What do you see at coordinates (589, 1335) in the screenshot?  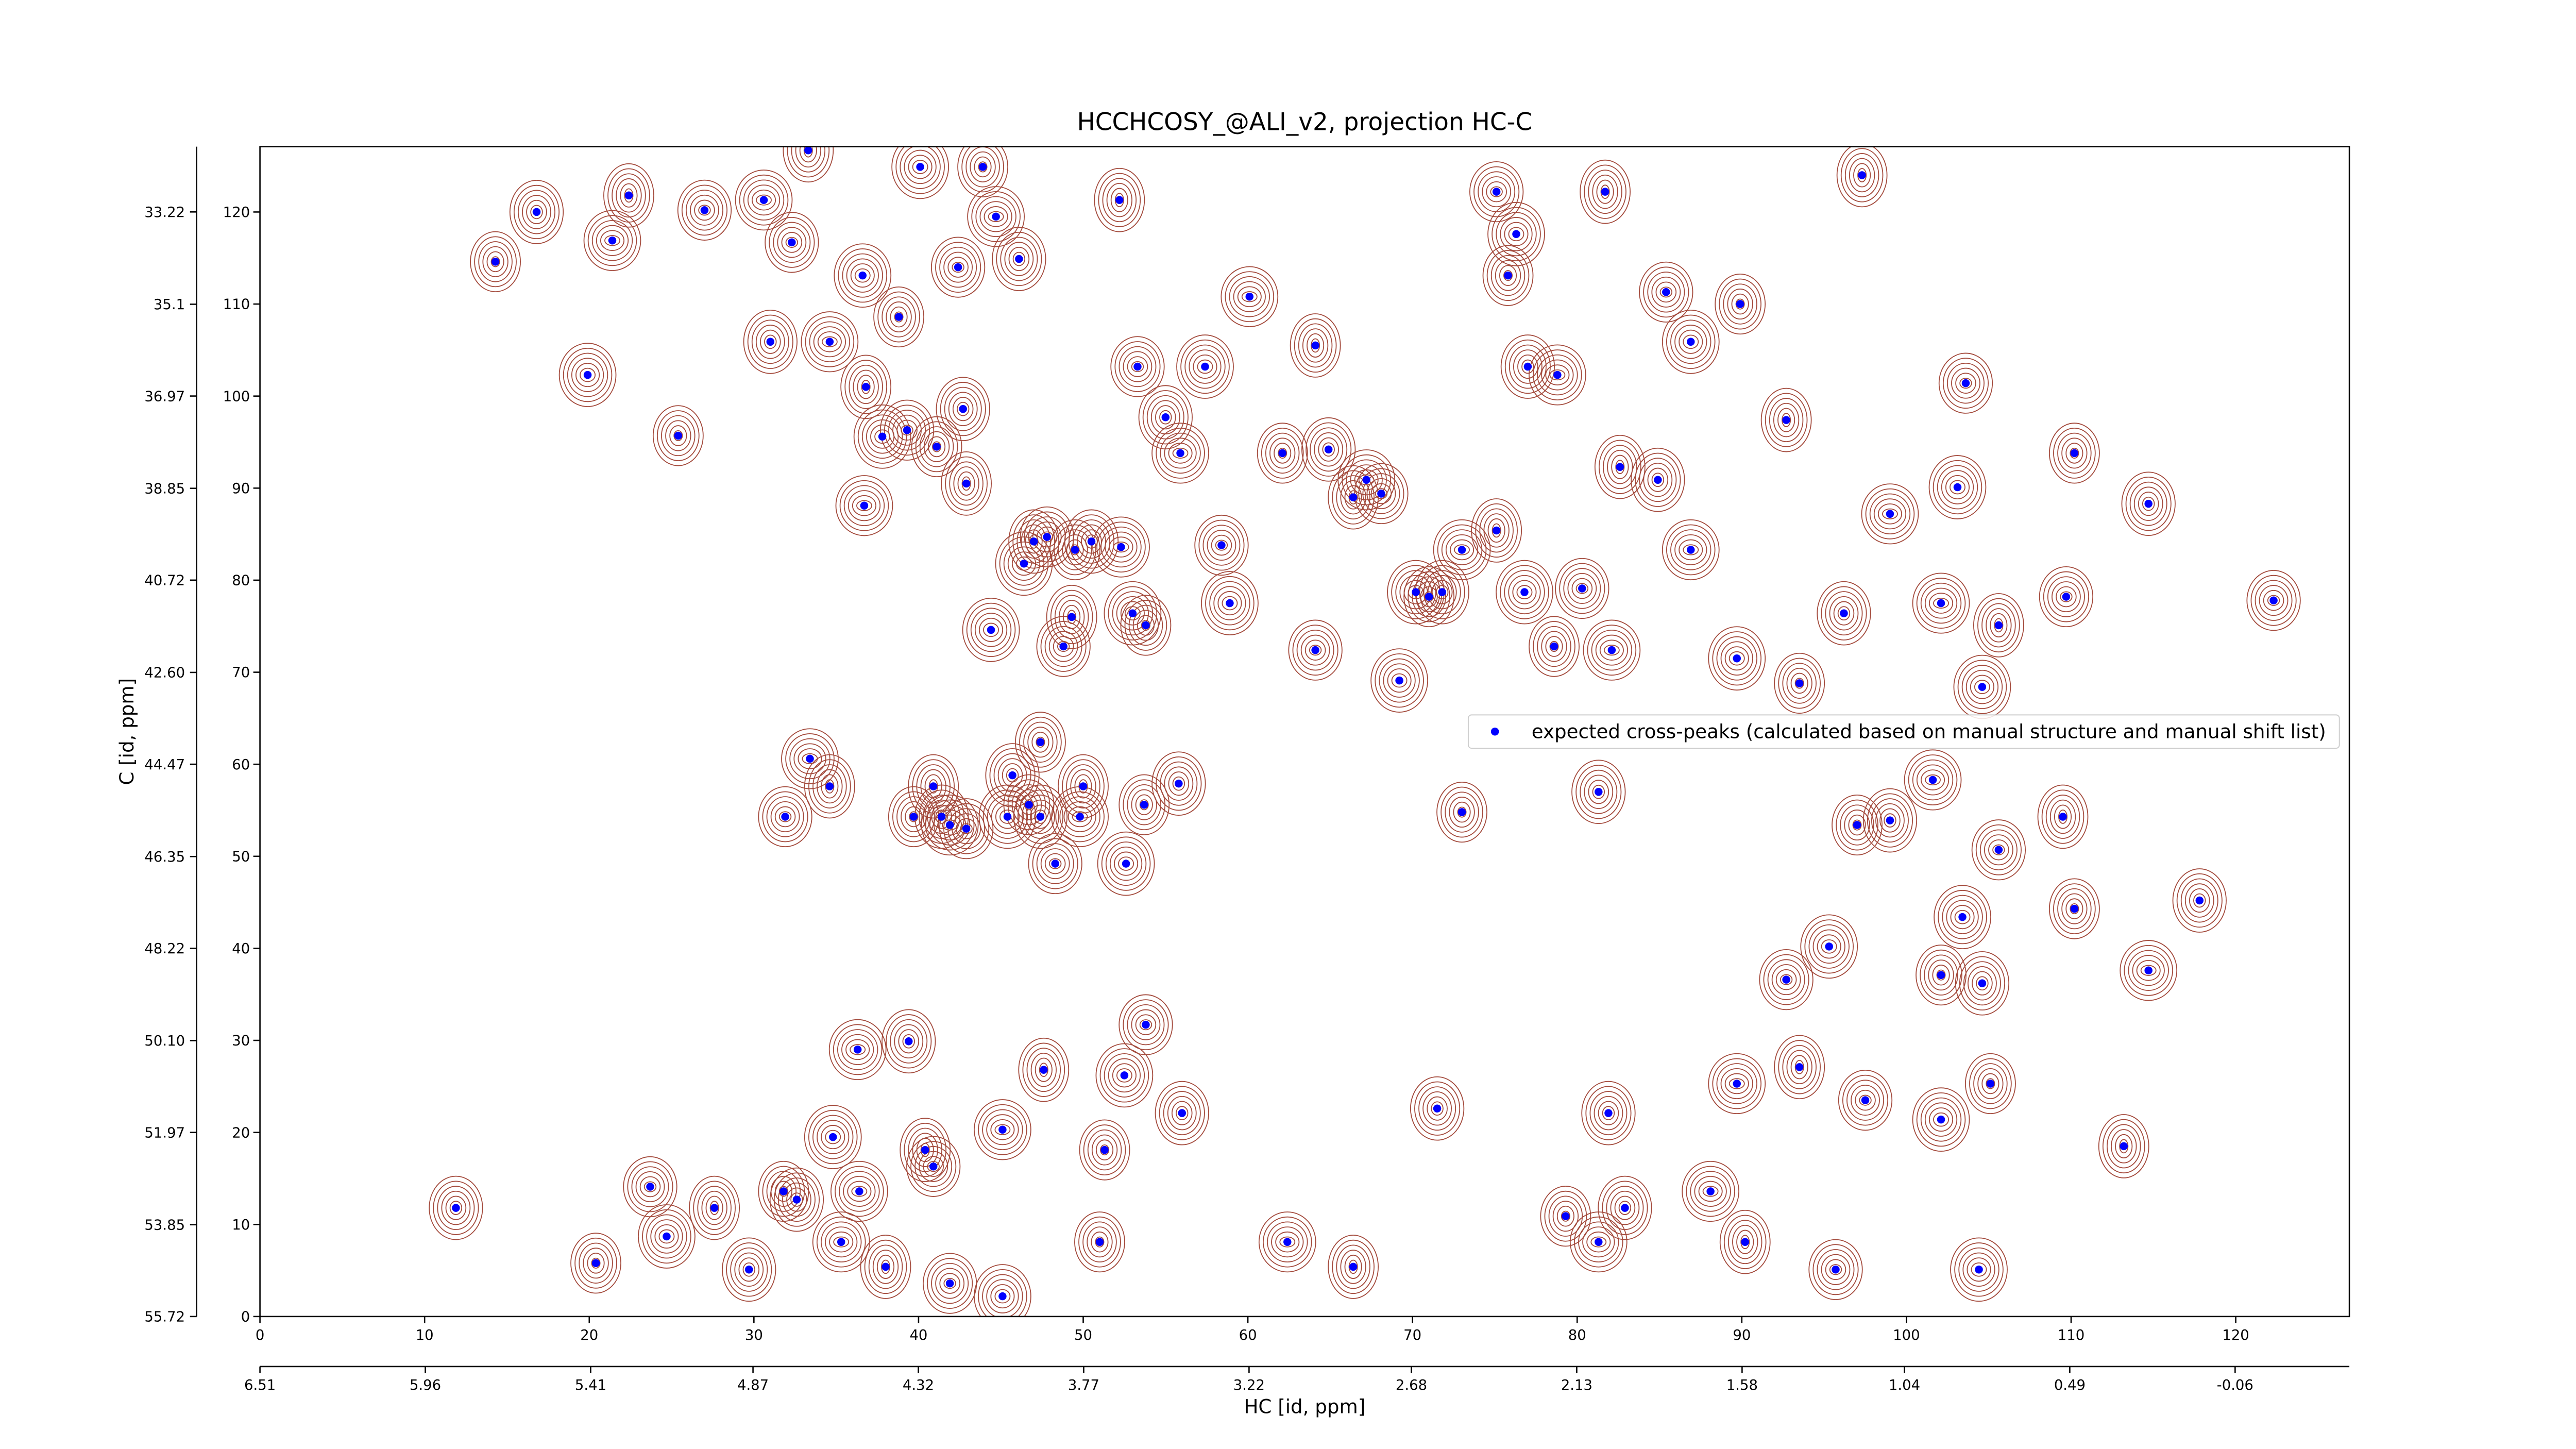 I see `x-tick-label: 20` at bounding box center [589, 1335].